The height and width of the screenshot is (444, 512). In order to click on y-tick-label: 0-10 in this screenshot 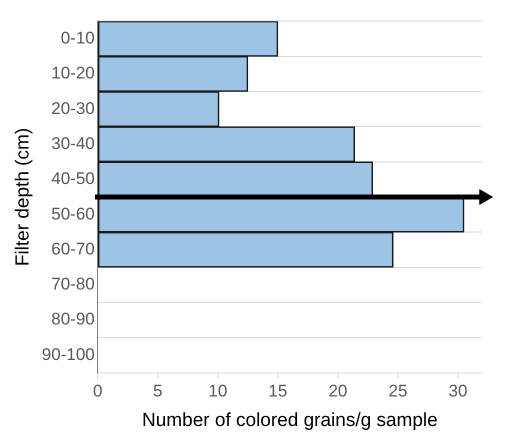, I will do `click(77, 38)`.